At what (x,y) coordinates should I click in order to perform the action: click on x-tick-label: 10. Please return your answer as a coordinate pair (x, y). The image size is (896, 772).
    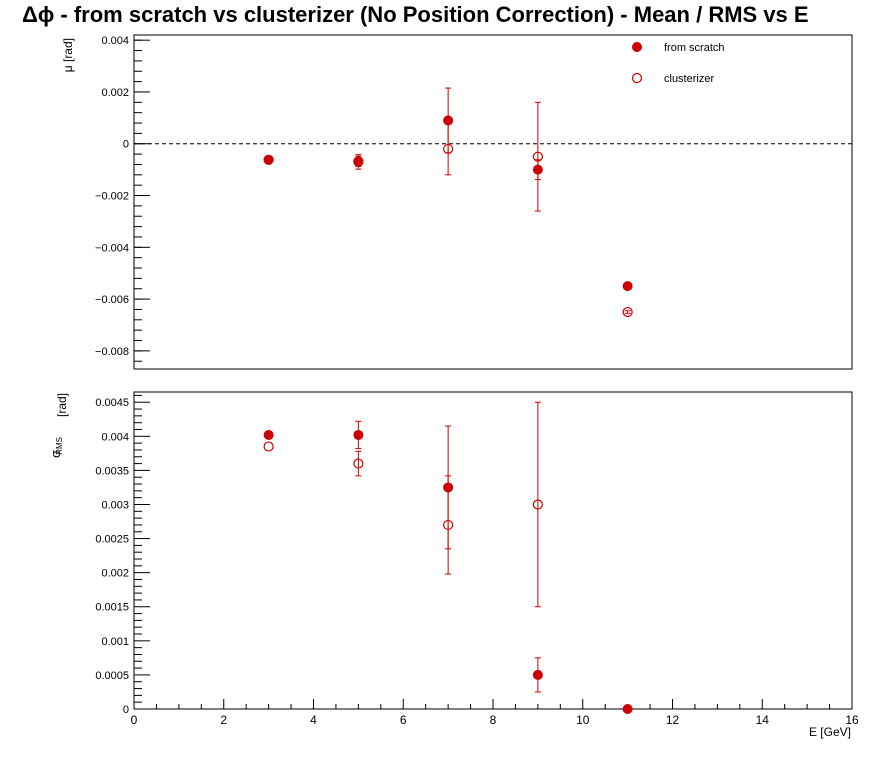
    Looking at the image, I should click on (583, 720).